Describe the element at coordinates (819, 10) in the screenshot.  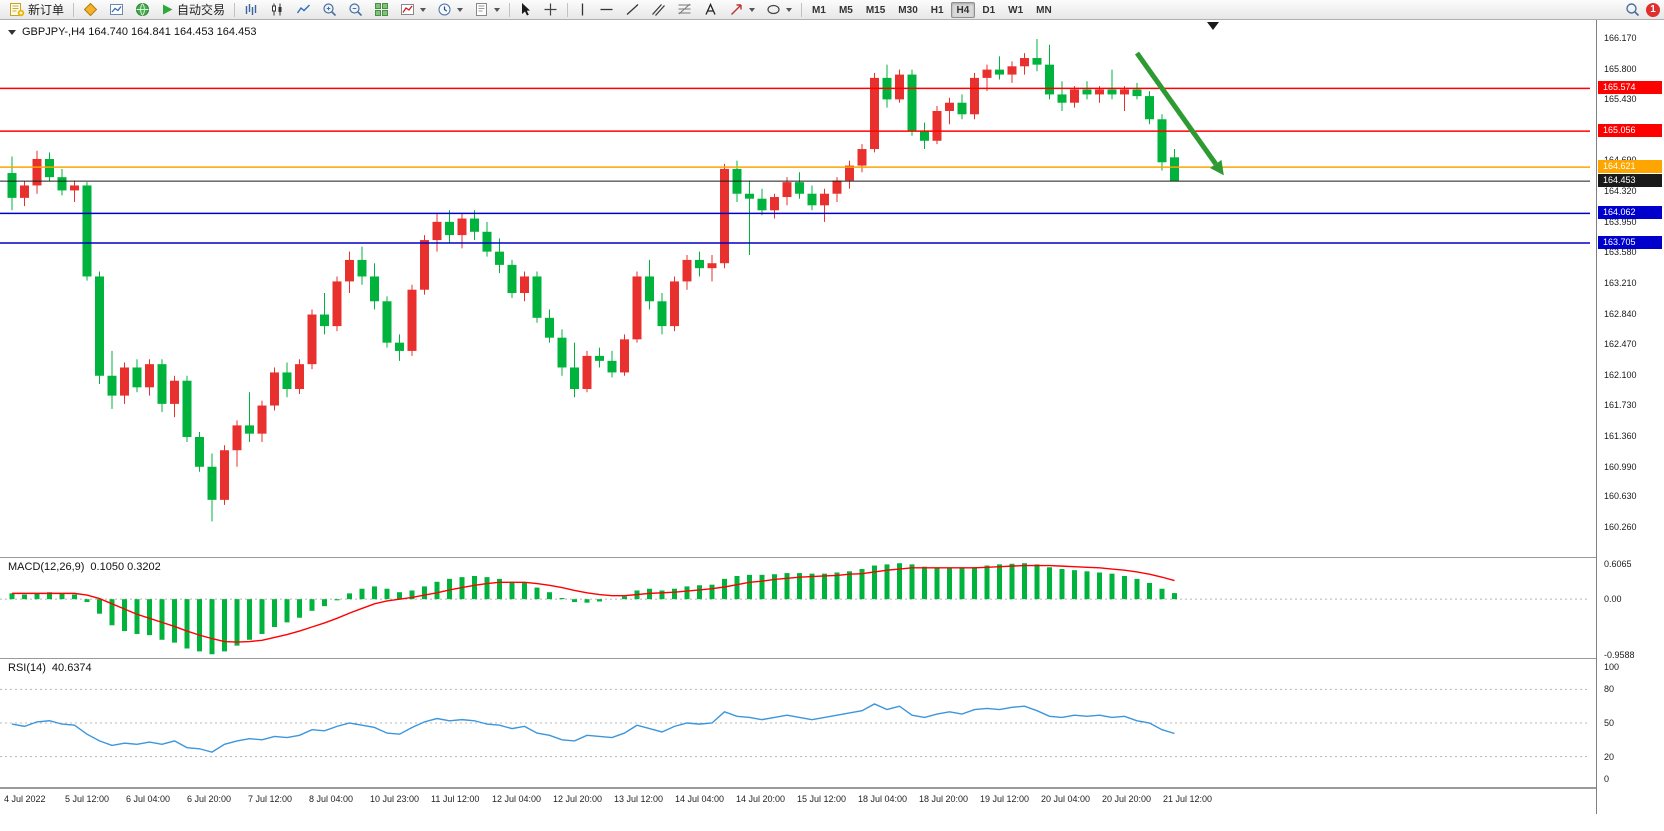
I see `timeframe-button-m1: M1` at that location.